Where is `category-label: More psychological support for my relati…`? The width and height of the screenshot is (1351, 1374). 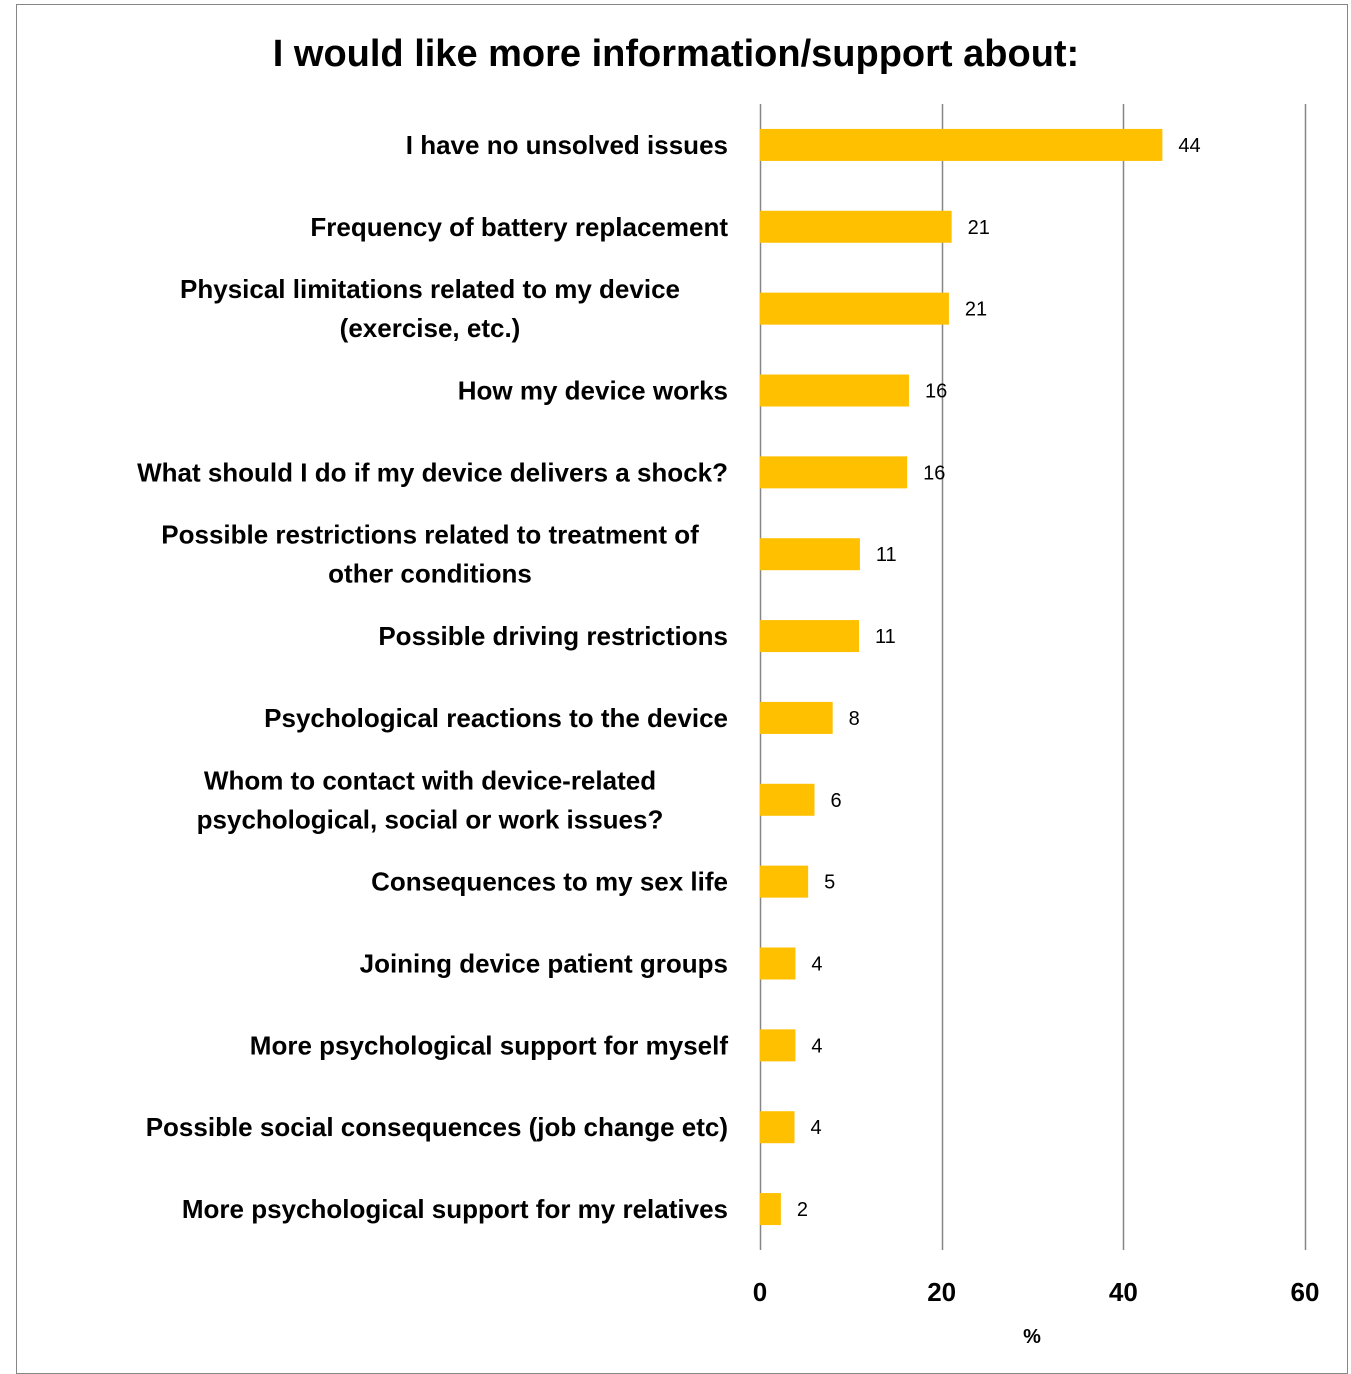
category-label: More psychological support for my relati… is located at coordinates (455, 1209).